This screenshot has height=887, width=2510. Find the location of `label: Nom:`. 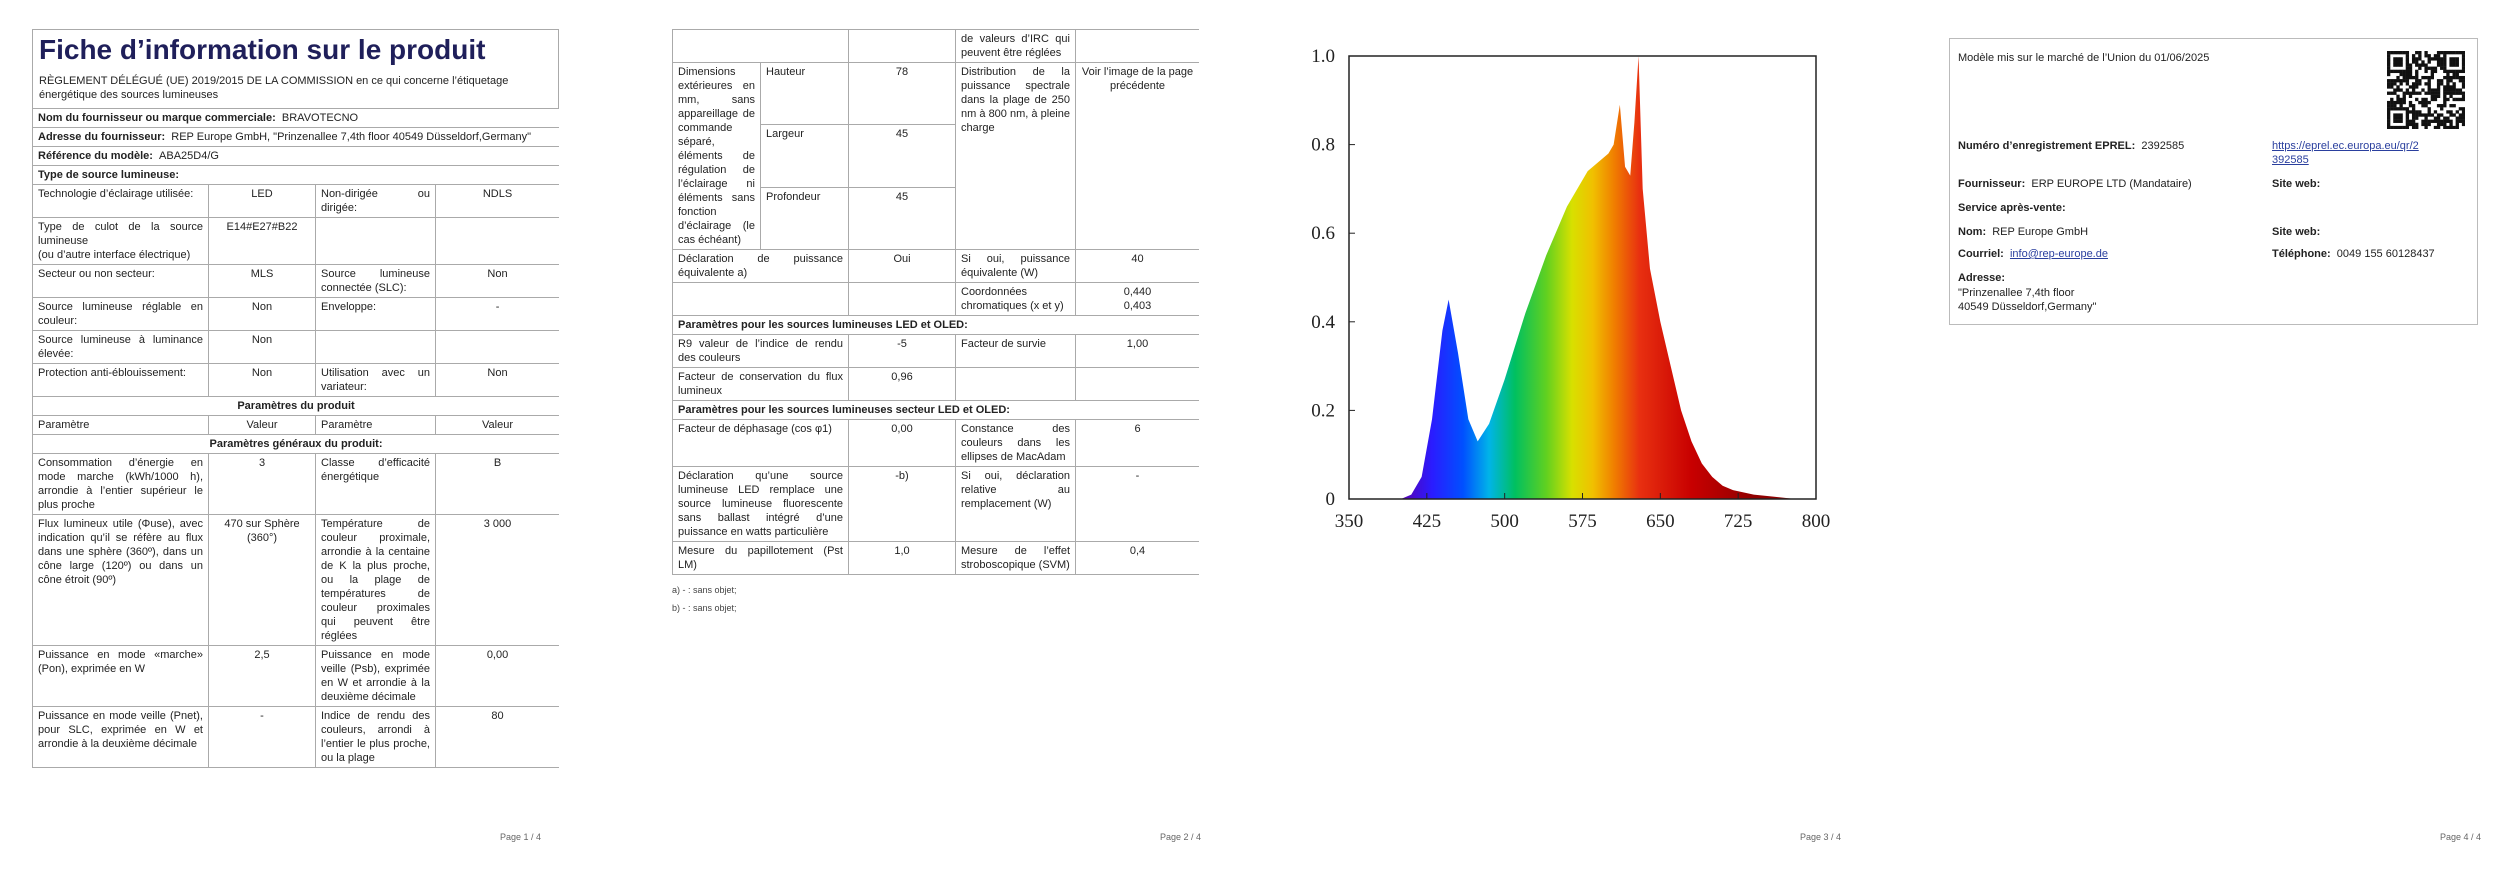

label: Nom: is located at coordinates (1972, 232).